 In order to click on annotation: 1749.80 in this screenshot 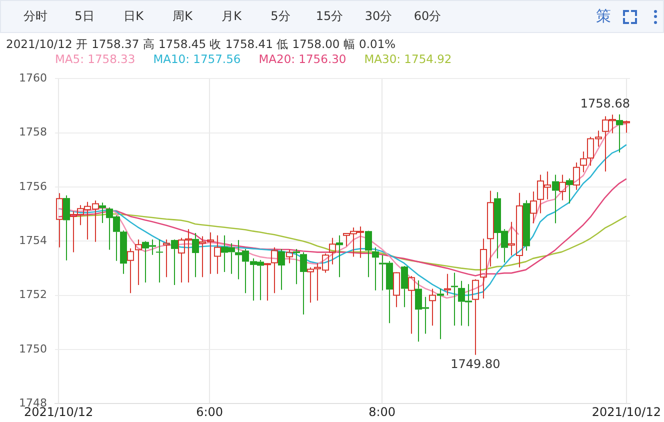, I will do `click(475, 363)`.